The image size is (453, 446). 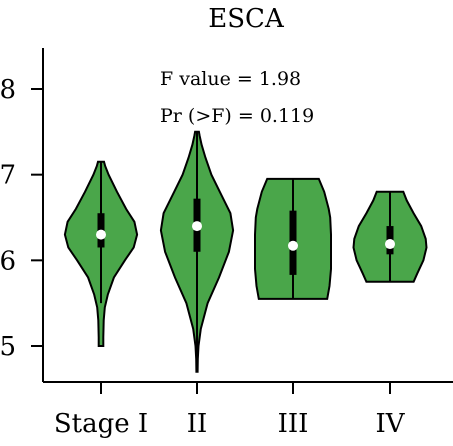 I want to click on x-tick-label: IV, so click(x=390, y=424).